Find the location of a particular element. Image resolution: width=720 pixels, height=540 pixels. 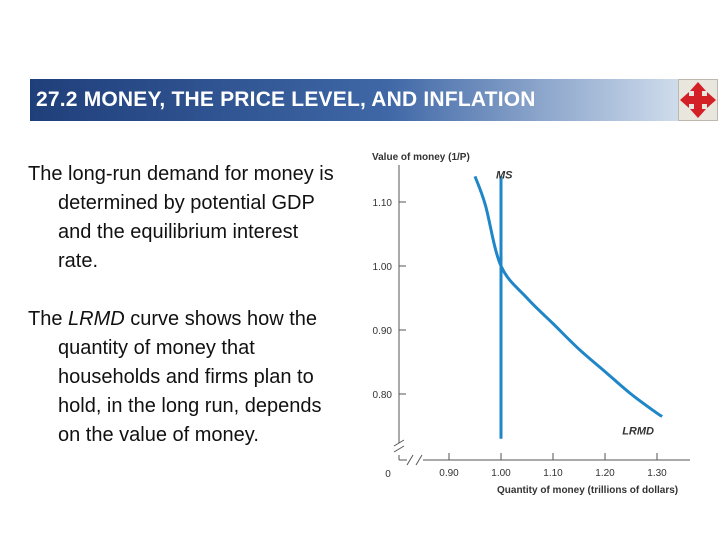

x-tick-label: 1.30 is located at coordinates (657, 473).